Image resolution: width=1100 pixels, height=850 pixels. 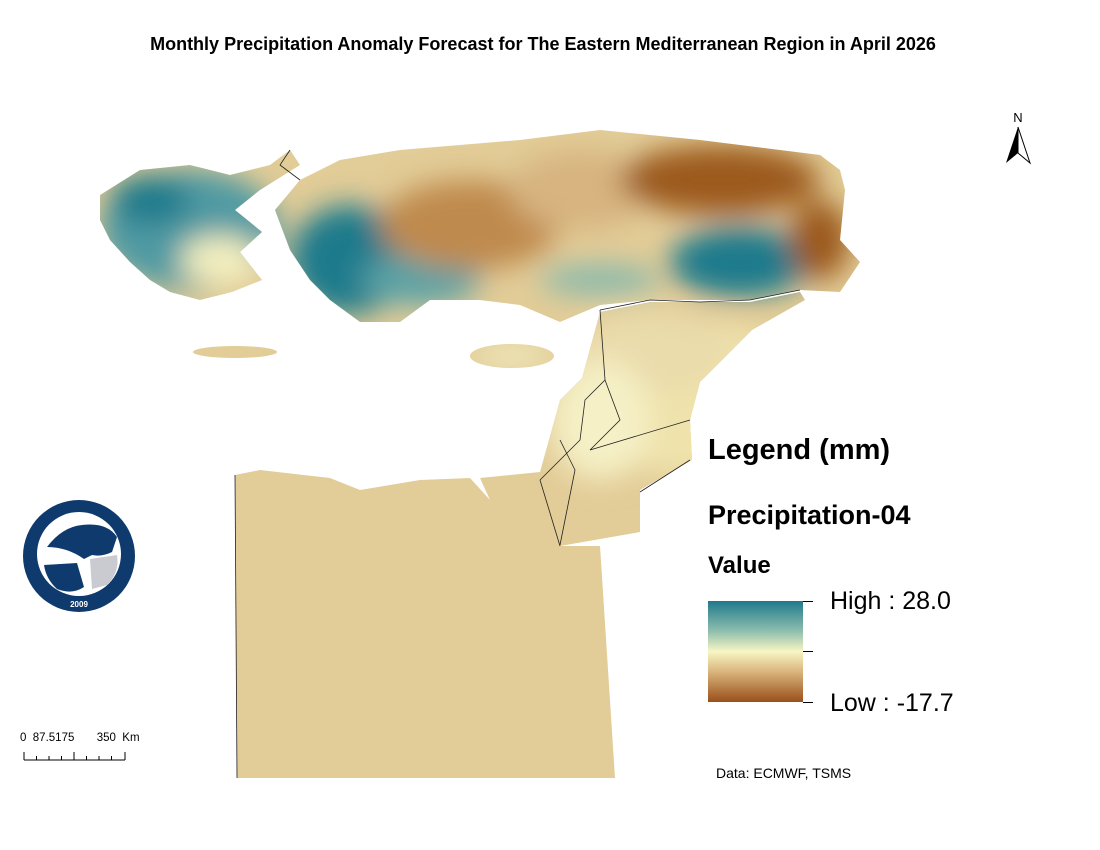 What do you see at coordinates (808, 601) in the screenshot?
I see `legend-tick-high` at bounding box center [808, 601].